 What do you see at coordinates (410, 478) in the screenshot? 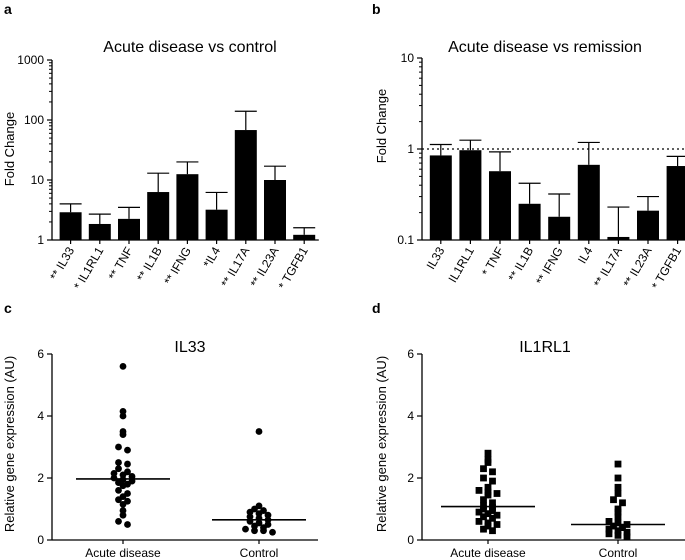
I see `y-tick-label: 2` at bounding box center [410, 478].